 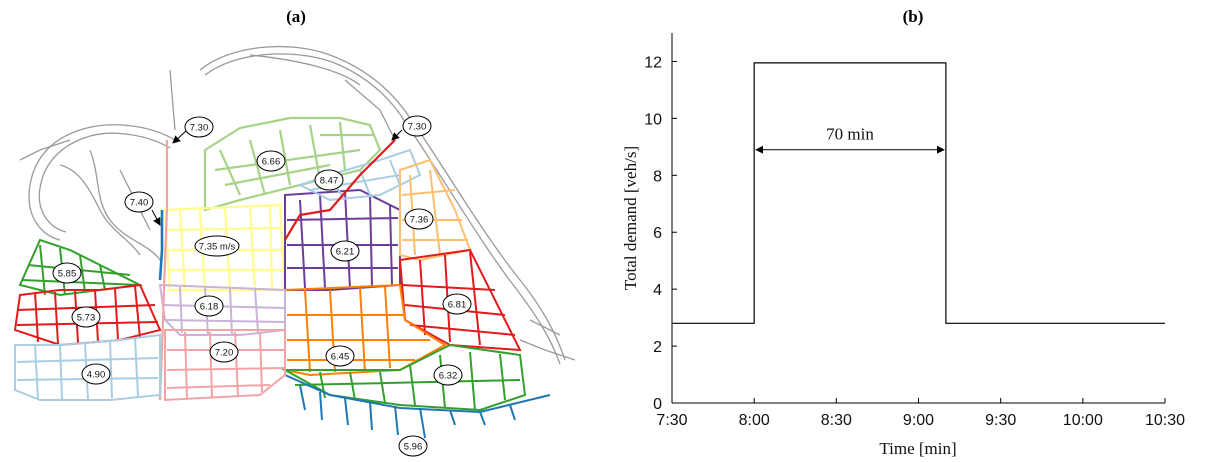 I want to click on annotation-group: 70 min, so click(x=850, y=139).